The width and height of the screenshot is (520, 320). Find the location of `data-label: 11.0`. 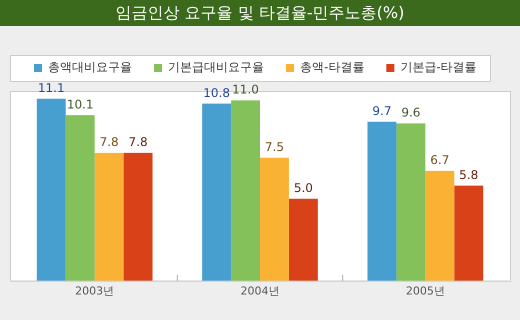

data-label: 11.0 is located at coordinates (245, 89).